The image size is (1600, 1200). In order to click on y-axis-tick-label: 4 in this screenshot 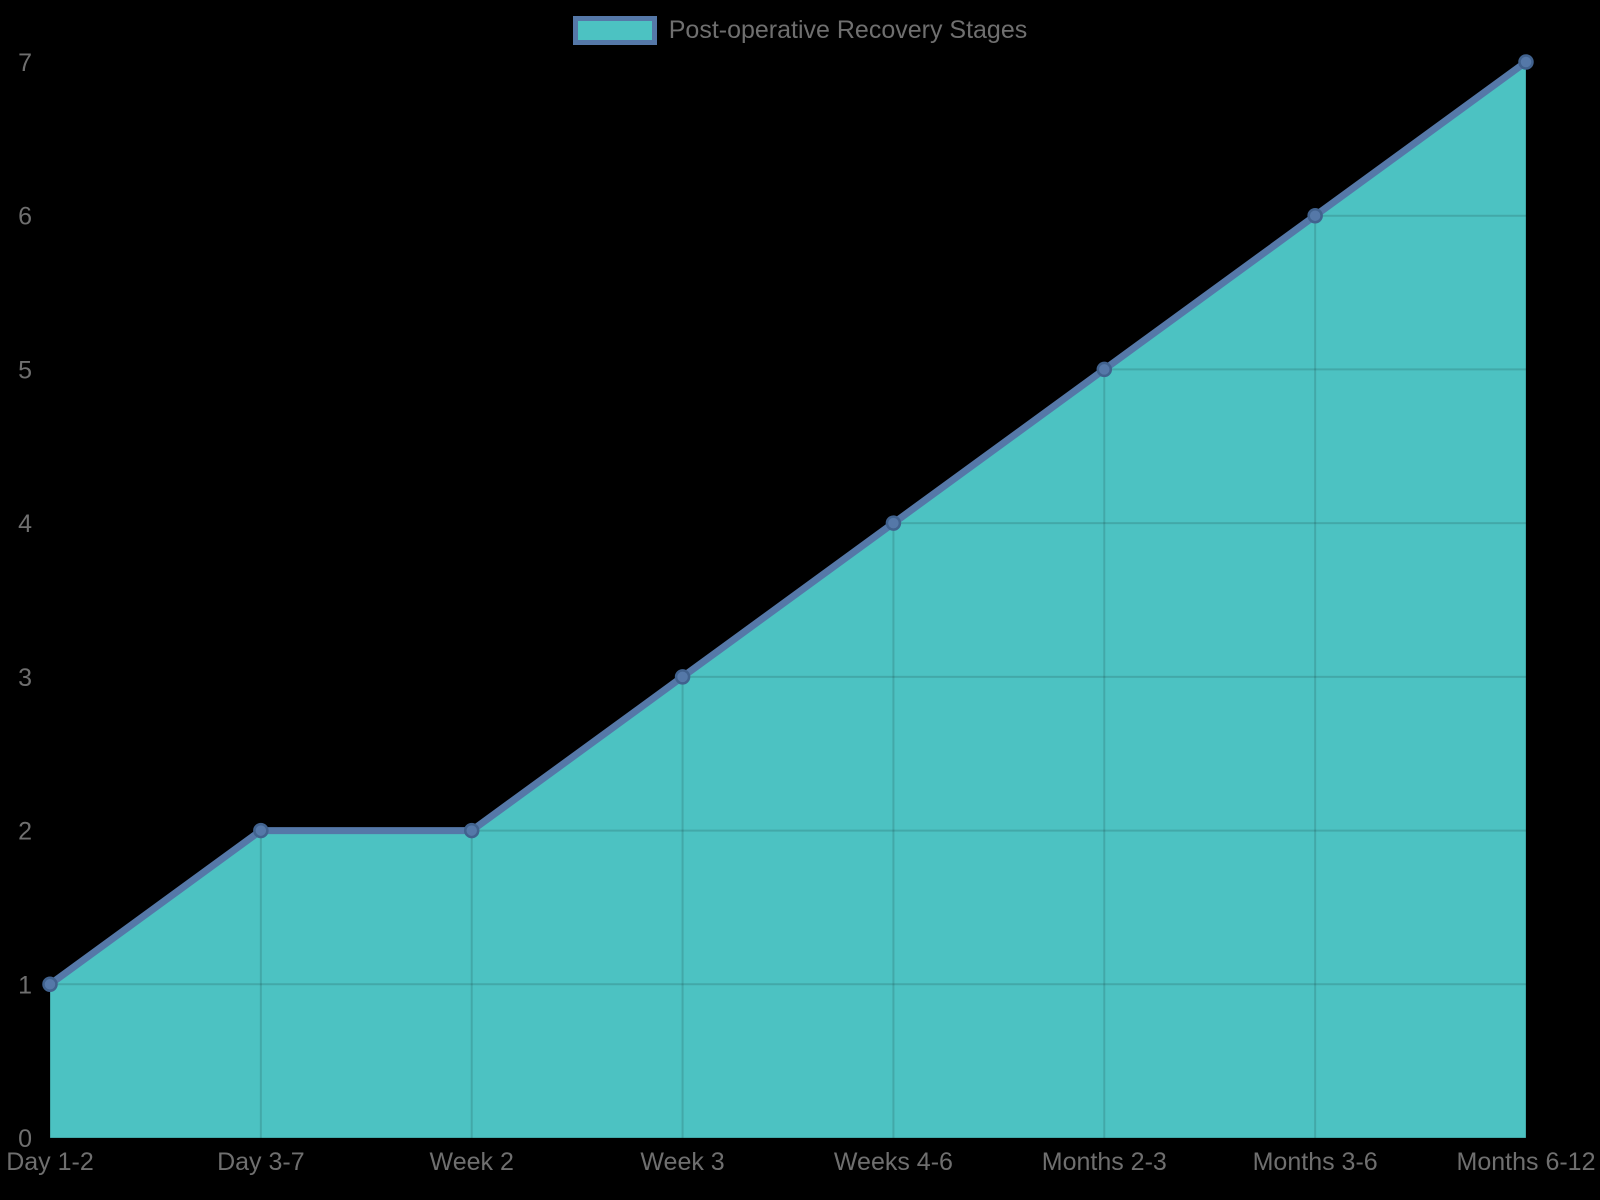, I will do `click(25, 524)`.